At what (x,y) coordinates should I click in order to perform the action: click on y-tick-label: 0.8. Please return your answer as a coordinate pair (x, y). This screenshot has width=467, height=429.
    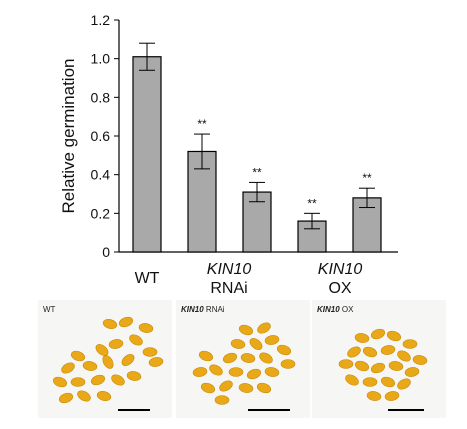
    Looking at the image, I should click on (101, 97).